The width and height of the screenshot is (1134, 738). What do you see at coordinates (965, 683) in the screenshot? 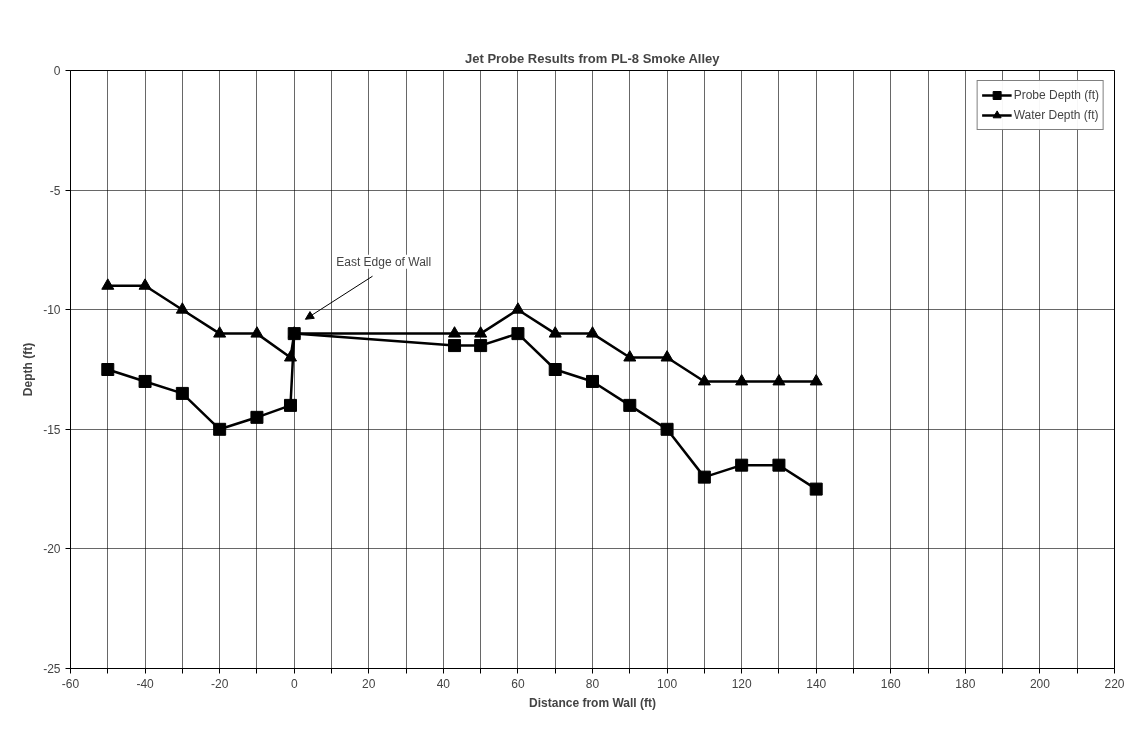
I see `x-tick-label: 180` at bounding box center [965, 683].